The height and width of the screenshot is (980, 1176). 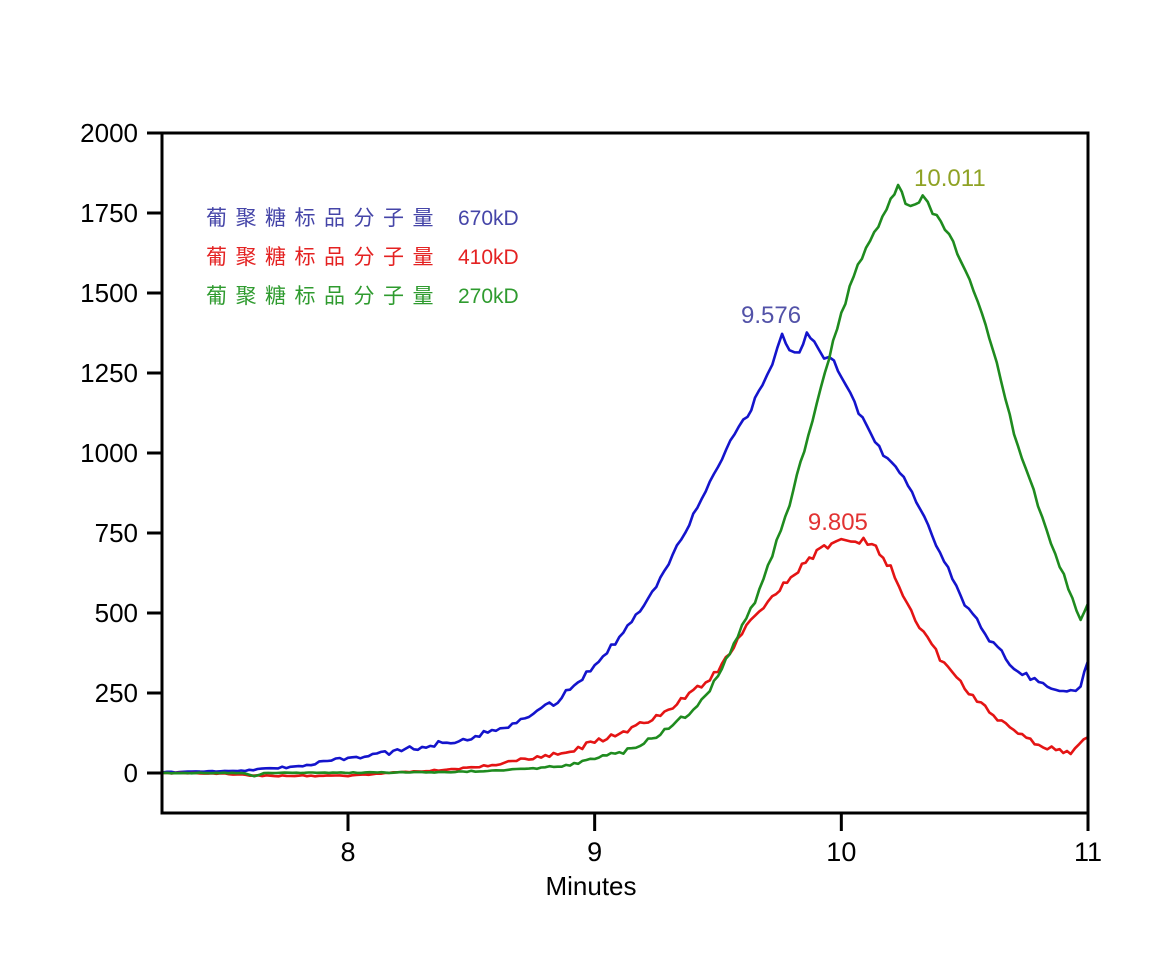 What do you see at coordinates (109, 133) in the screenshot?
I see `y-tick-label: 2000` at bounding box center [109, 133].